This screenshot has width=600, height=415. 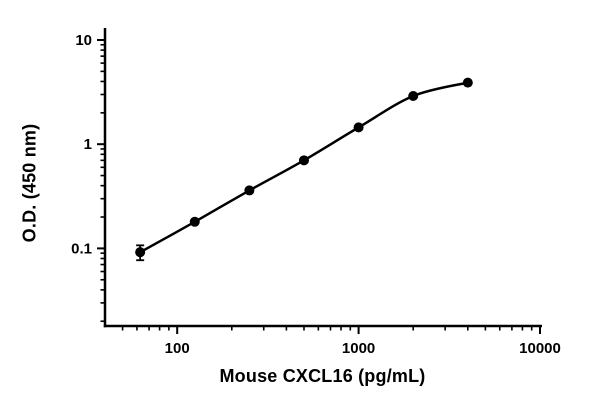 What do you see at coordinates (29, 183) in the screenshot?
I see `y-axis-title: O.D. (450 nm)` at bounding box center [29, 183].